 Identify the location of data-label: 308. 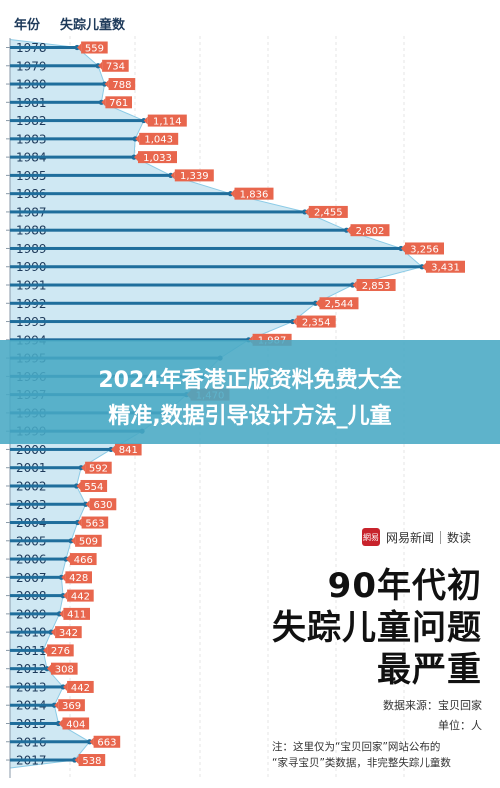
(64, 669).